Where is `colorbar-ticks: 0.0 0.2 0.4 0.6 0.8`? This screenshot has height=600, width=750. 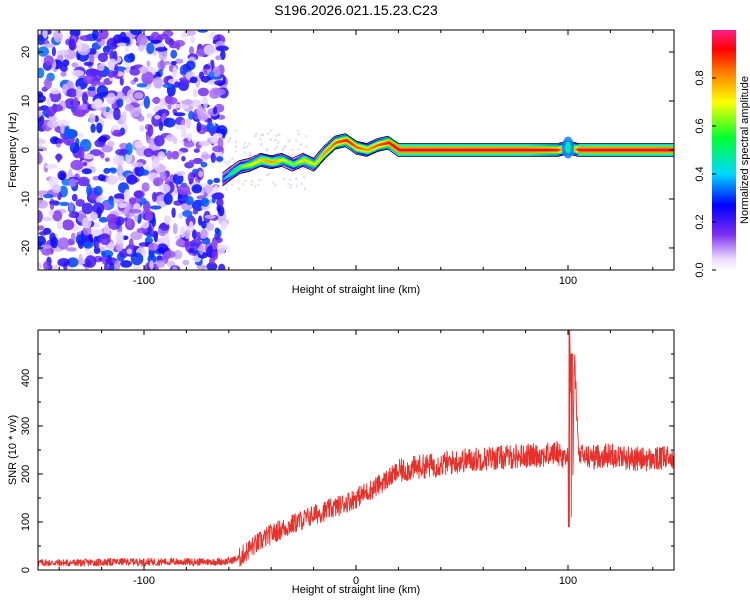
colorbar-ticks: 0.0 0.2 0.4 0.6 0.8 is located at coordinates (705, 174).